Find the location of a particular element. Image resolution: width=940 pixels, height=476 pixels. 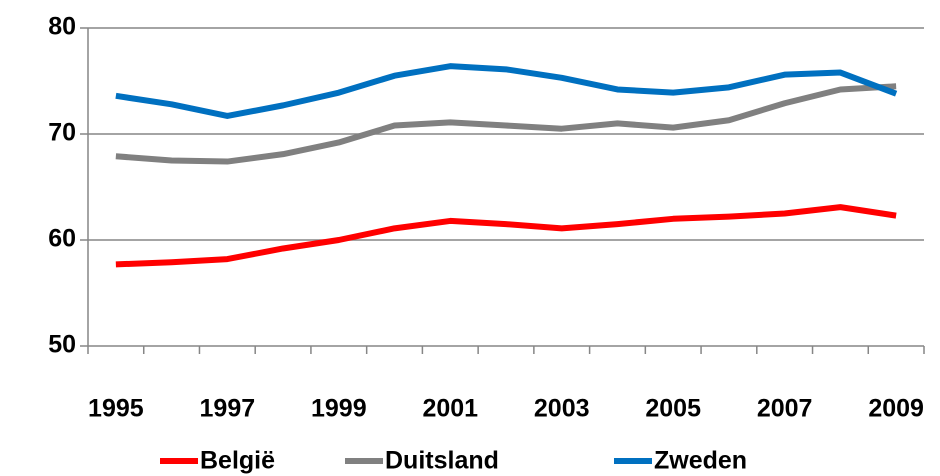

y-tick-label: 50 is located at coordinates (62, 345).